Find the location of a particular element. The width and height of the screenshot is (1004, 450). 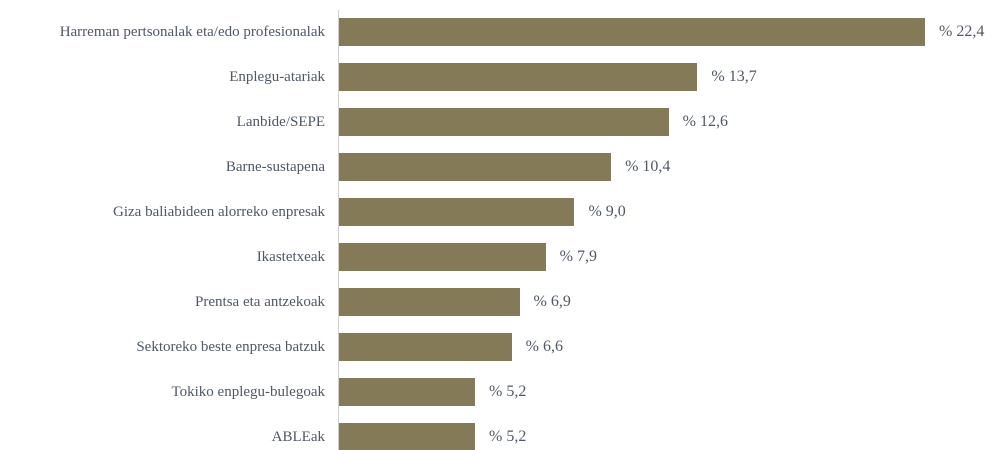

value-label: % 9,0 is located at coordinates (607, 212).